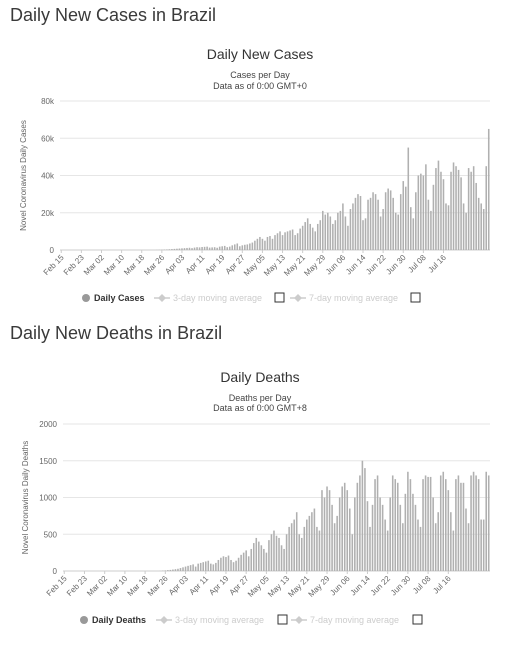 Image resolution: width=520 pixels, height=645 pixels. I want to click on chart-subtitle-line2: Data as of 0:00 GMT+0, so click(260, 86).